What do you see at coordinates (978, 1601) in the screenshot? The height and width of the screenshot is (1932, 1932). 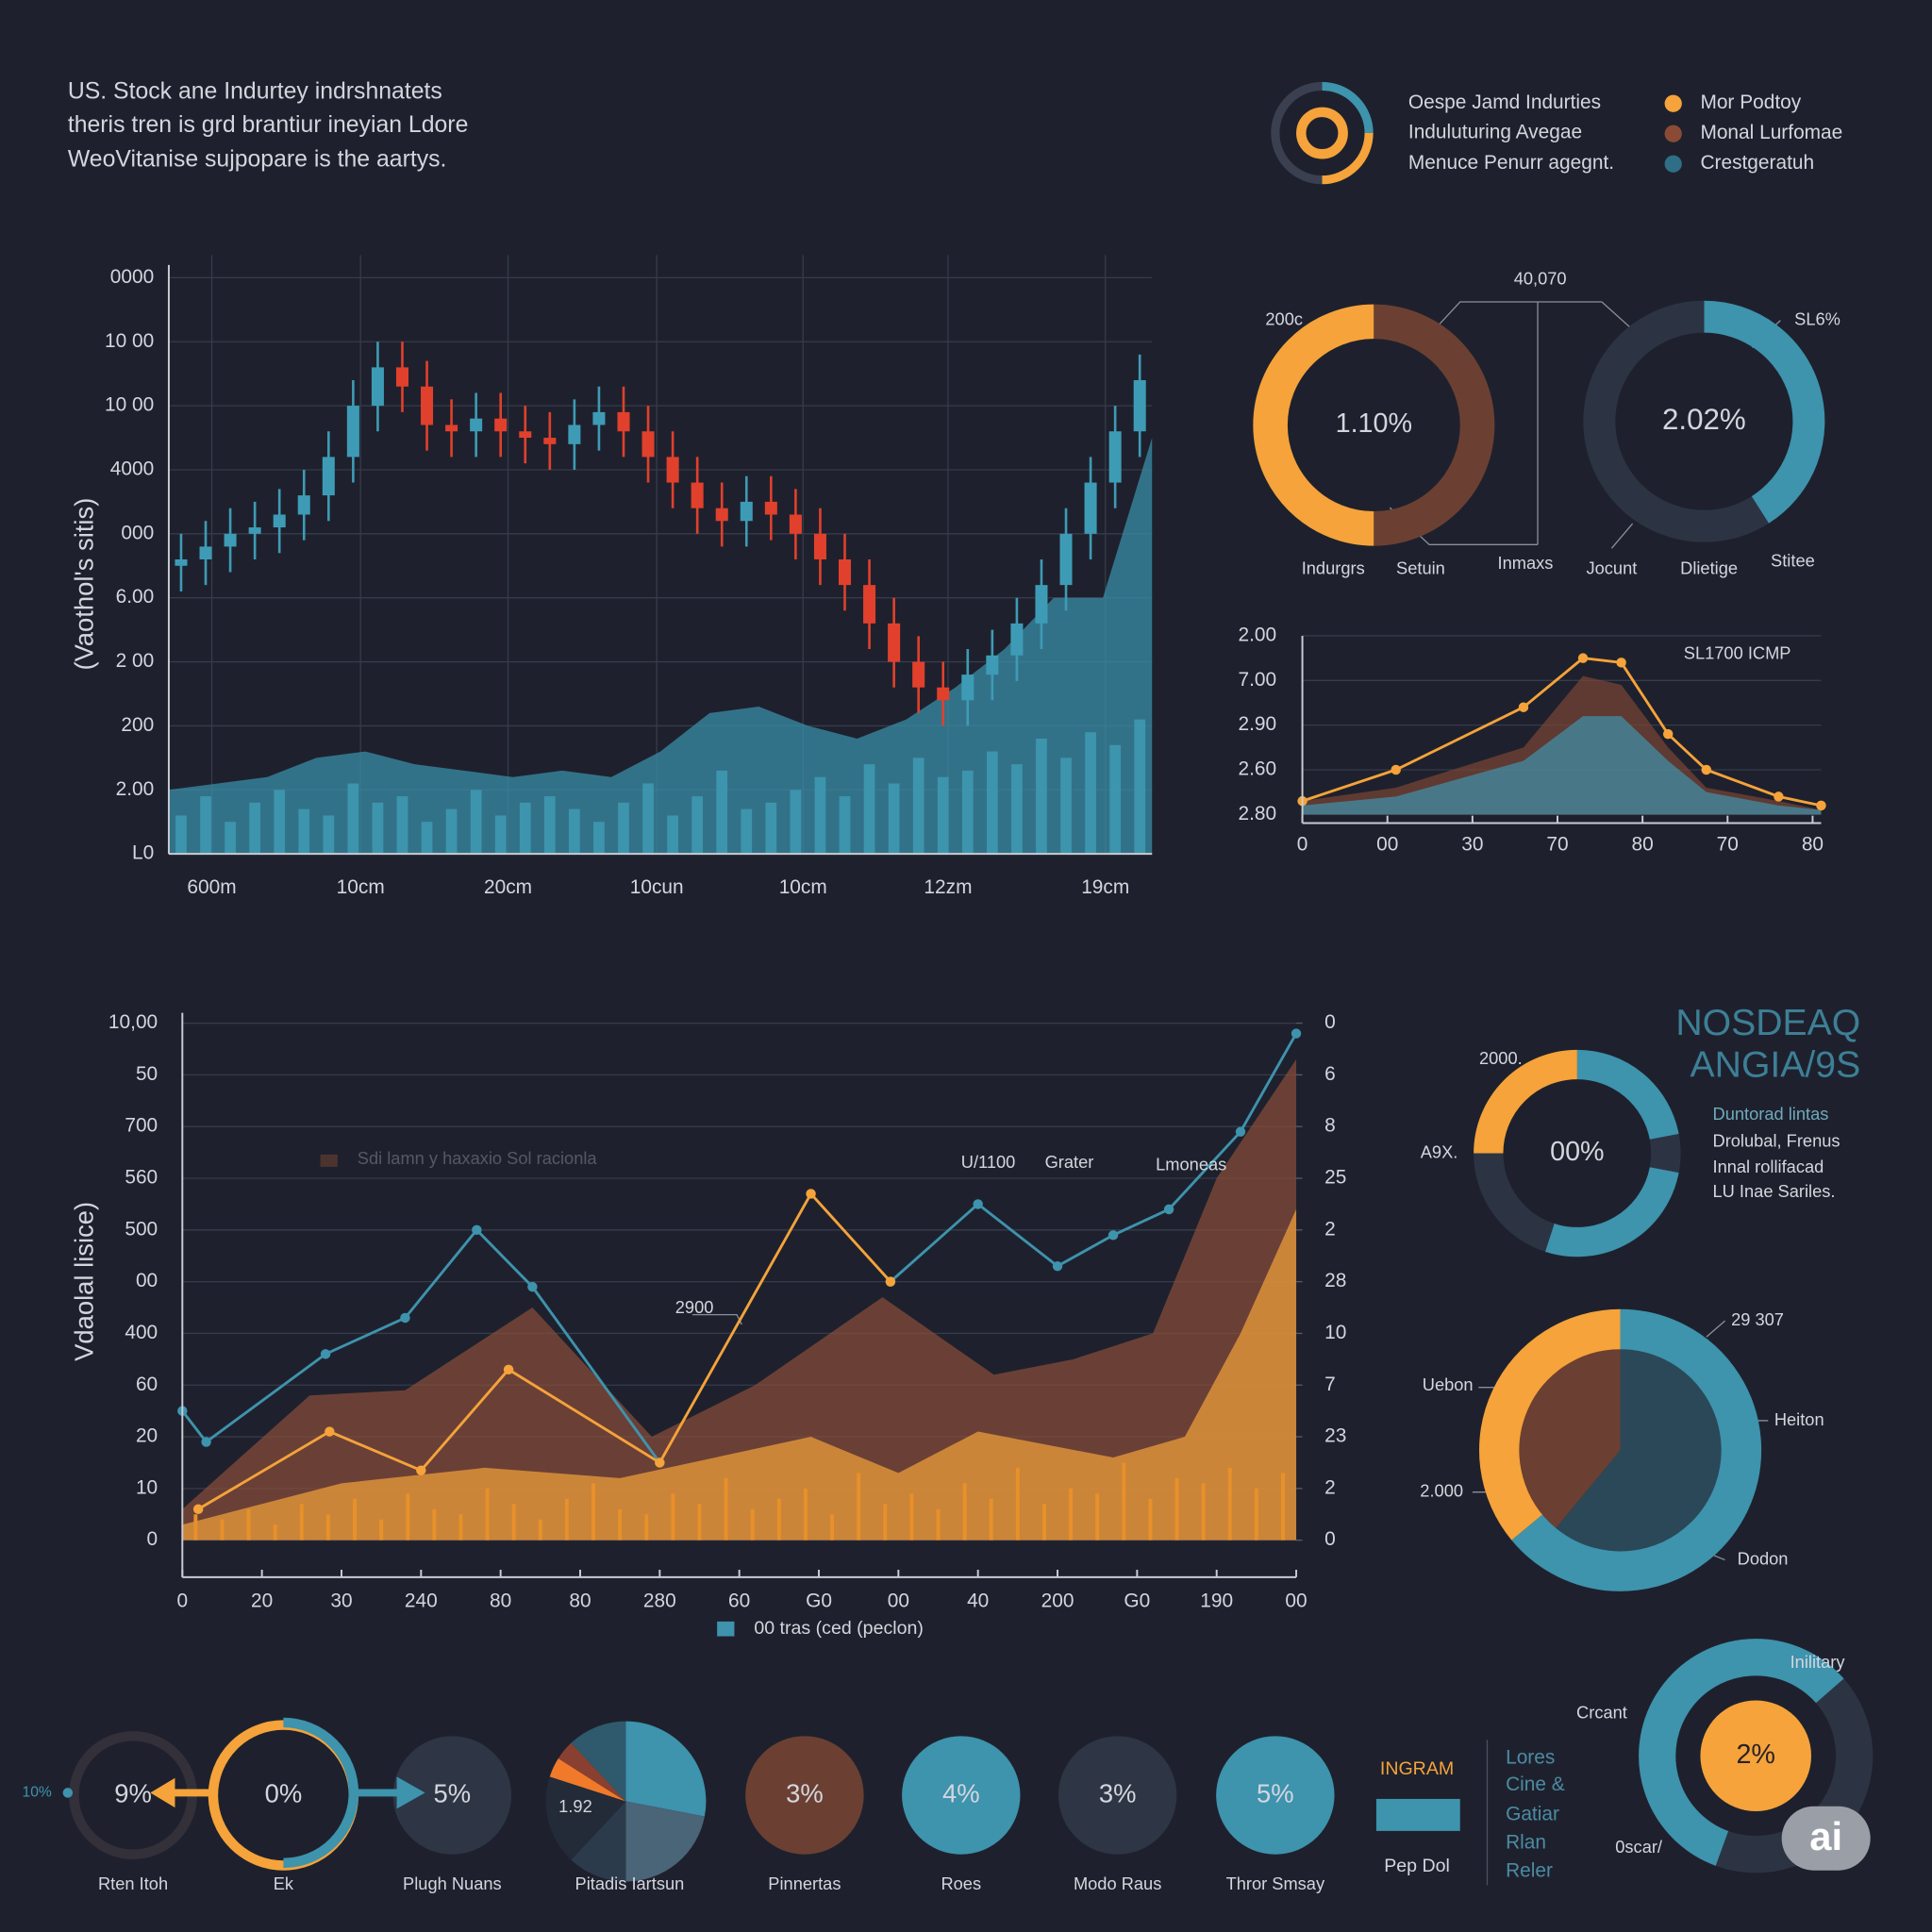 I see `x-tick-label: 40` at bounding box center [978, 1601].